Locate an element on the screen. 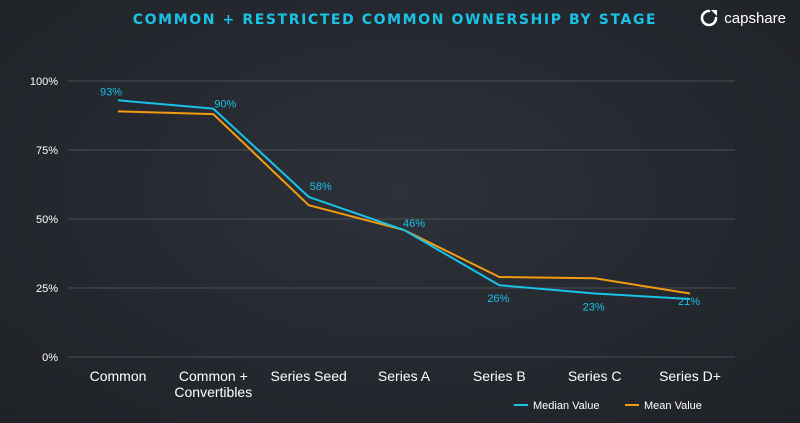 The width and height of the screenshot is (800, 423). data-label: 21% is located at coordinates (689, 302).